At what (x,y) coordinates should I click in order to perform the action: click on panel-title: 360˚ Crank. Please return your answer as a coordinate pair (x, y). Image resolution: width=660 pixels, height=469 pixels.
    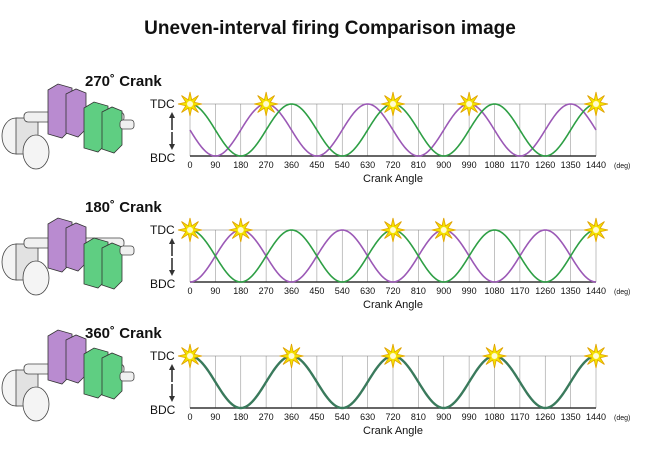
    Looking at the image, I should click on (123, 333).